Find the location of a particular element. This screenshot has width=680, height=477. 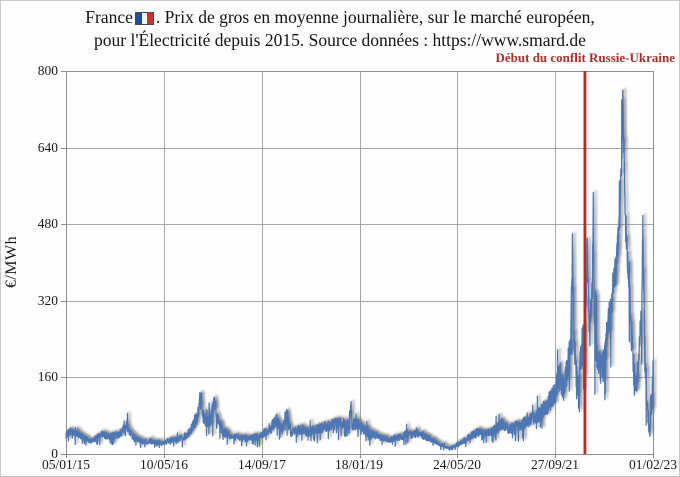

france-flag-icon is located at coordinates (144, 18).